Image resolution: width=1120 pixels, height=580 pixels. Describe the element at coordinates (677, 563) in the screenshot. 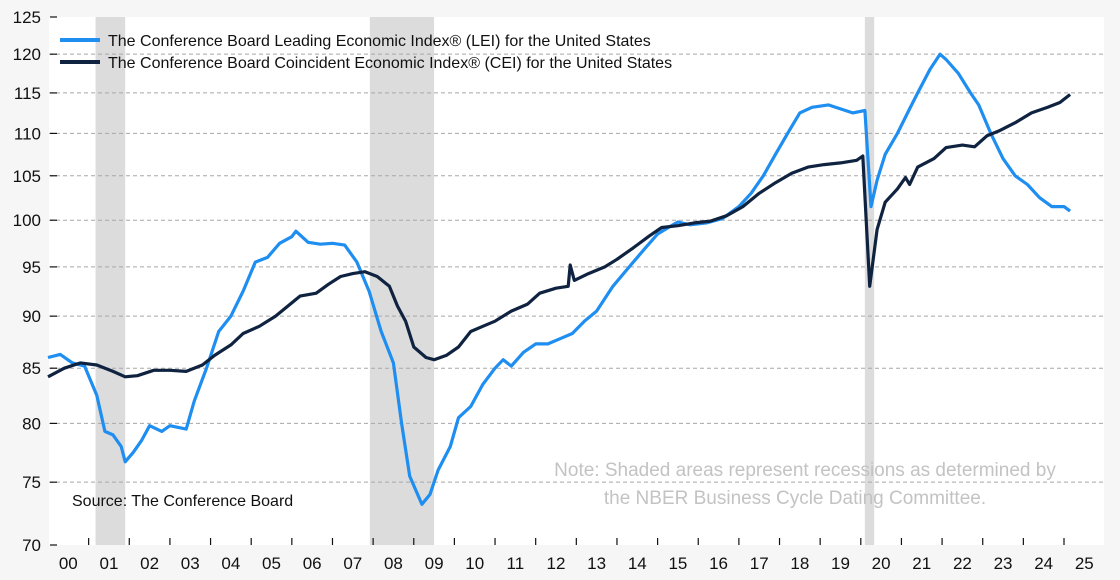

I see `x-tick-label: 15` at that location.